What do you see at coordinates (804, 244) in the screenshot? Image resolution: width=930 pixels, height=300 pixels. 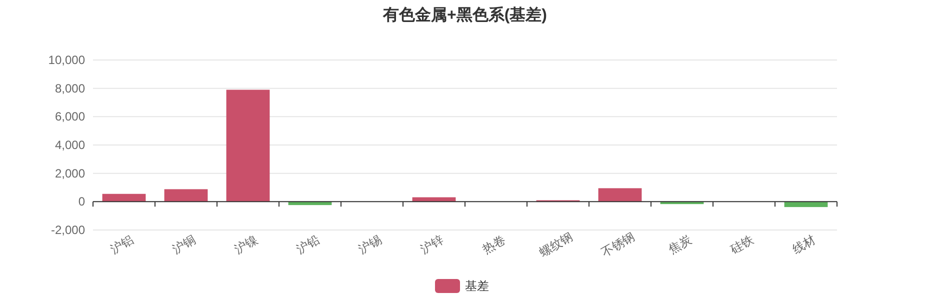 I see `x-tick-label: 线材` at bounding box center [804, 244].